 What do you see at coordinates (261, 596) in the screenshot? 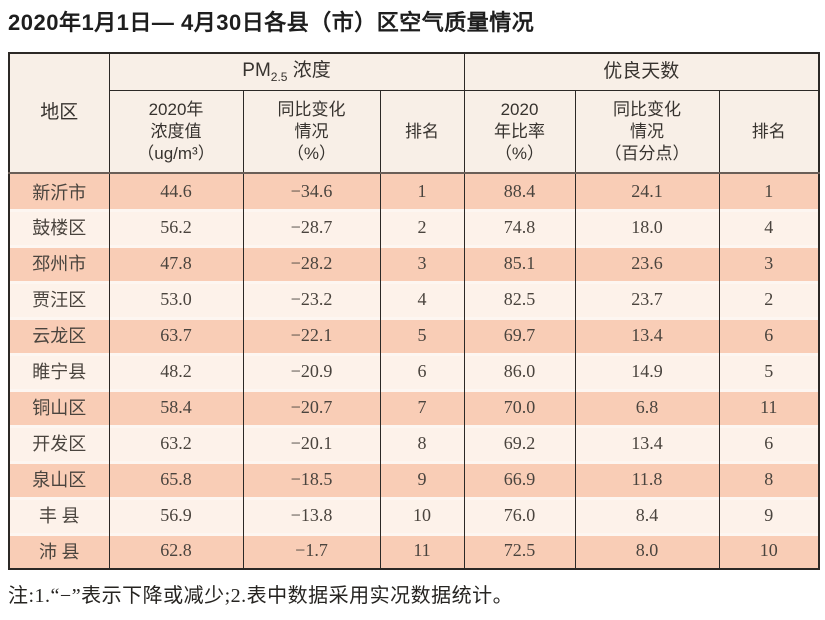
I see `footnote: 注:1.“−”表示下降或减少;2.表中数据采用实况数据统计。` at bounding box center [261, 596].